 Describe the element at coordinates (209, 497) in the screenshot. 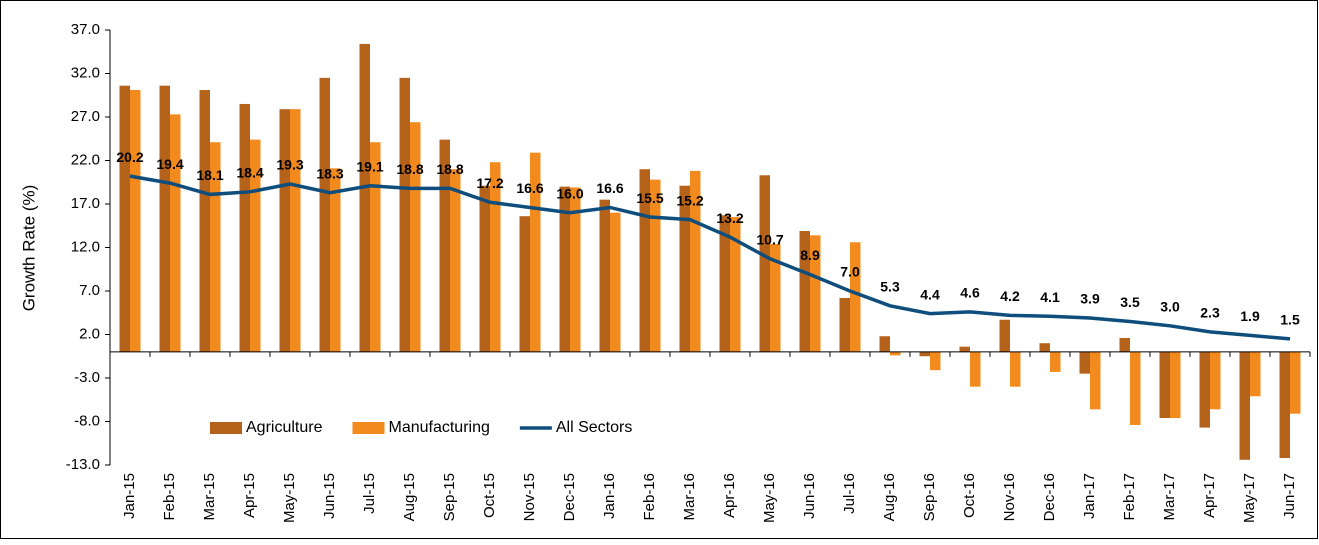

I see `x-tick-label: Mar-15` at that location.